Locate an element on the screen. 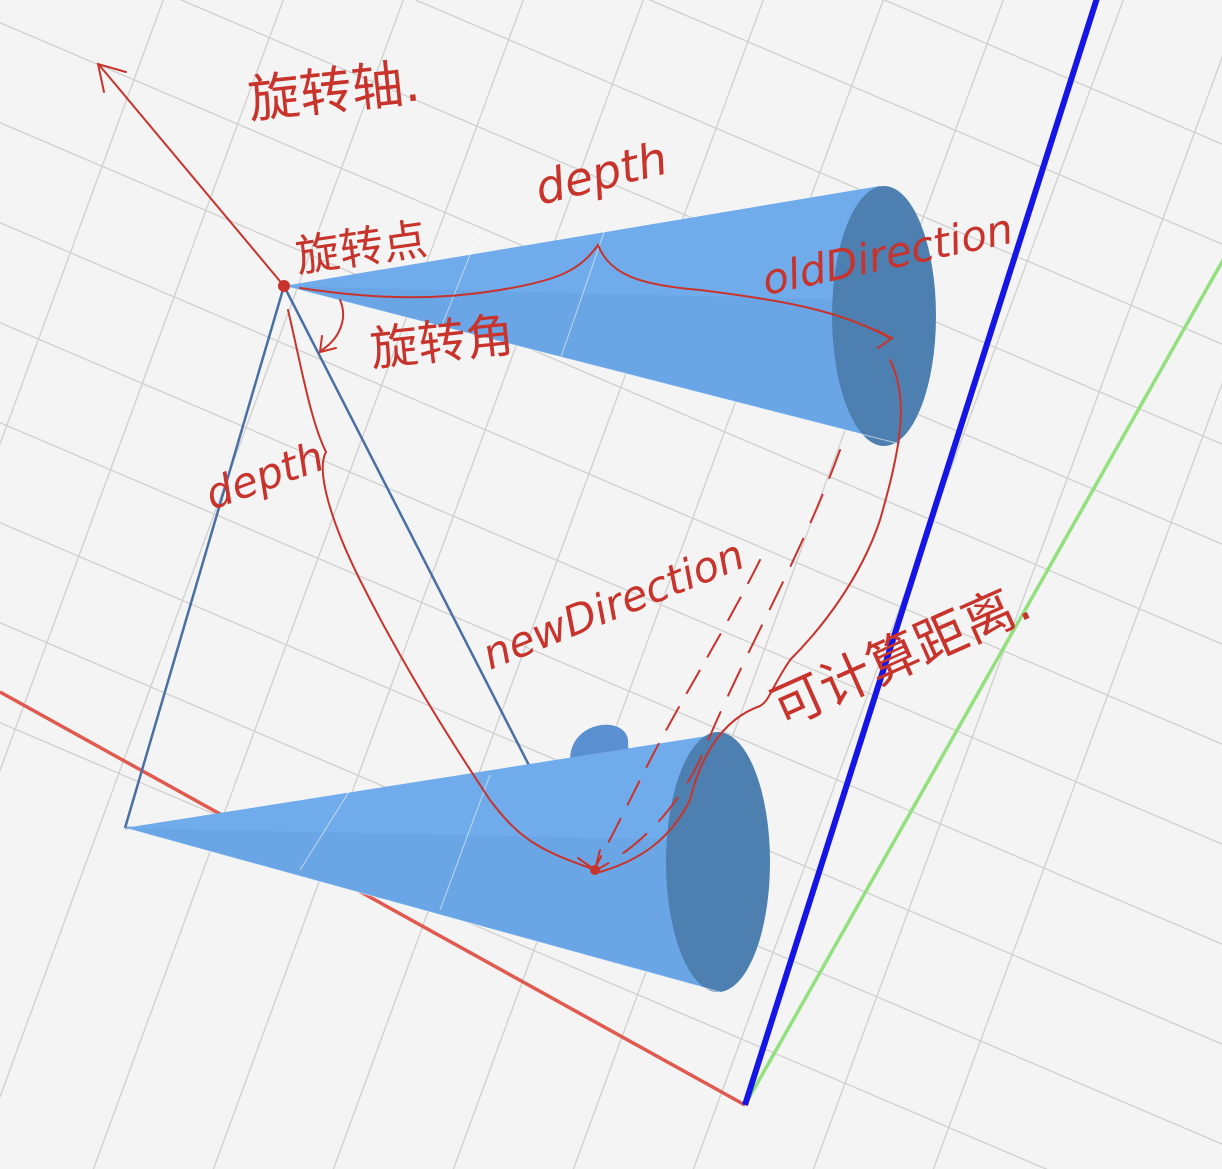 The width and height of the screenshot is (1222, 1169). new-cone is located at coordinates (447, 858).